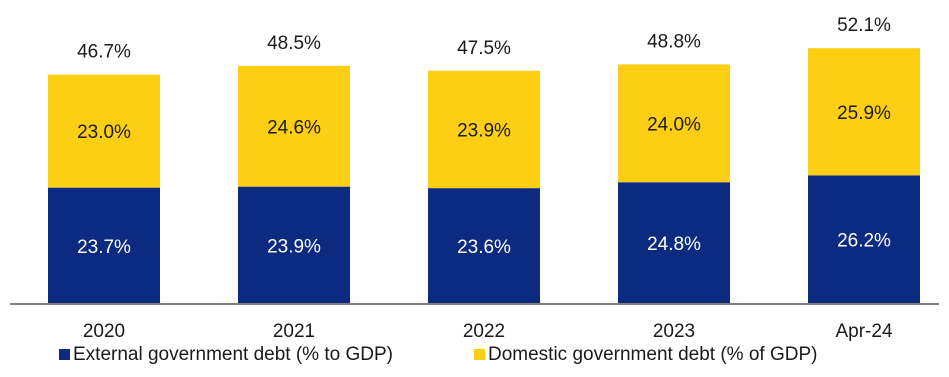  I want to click on bar-external-2020, so click(104, 245).